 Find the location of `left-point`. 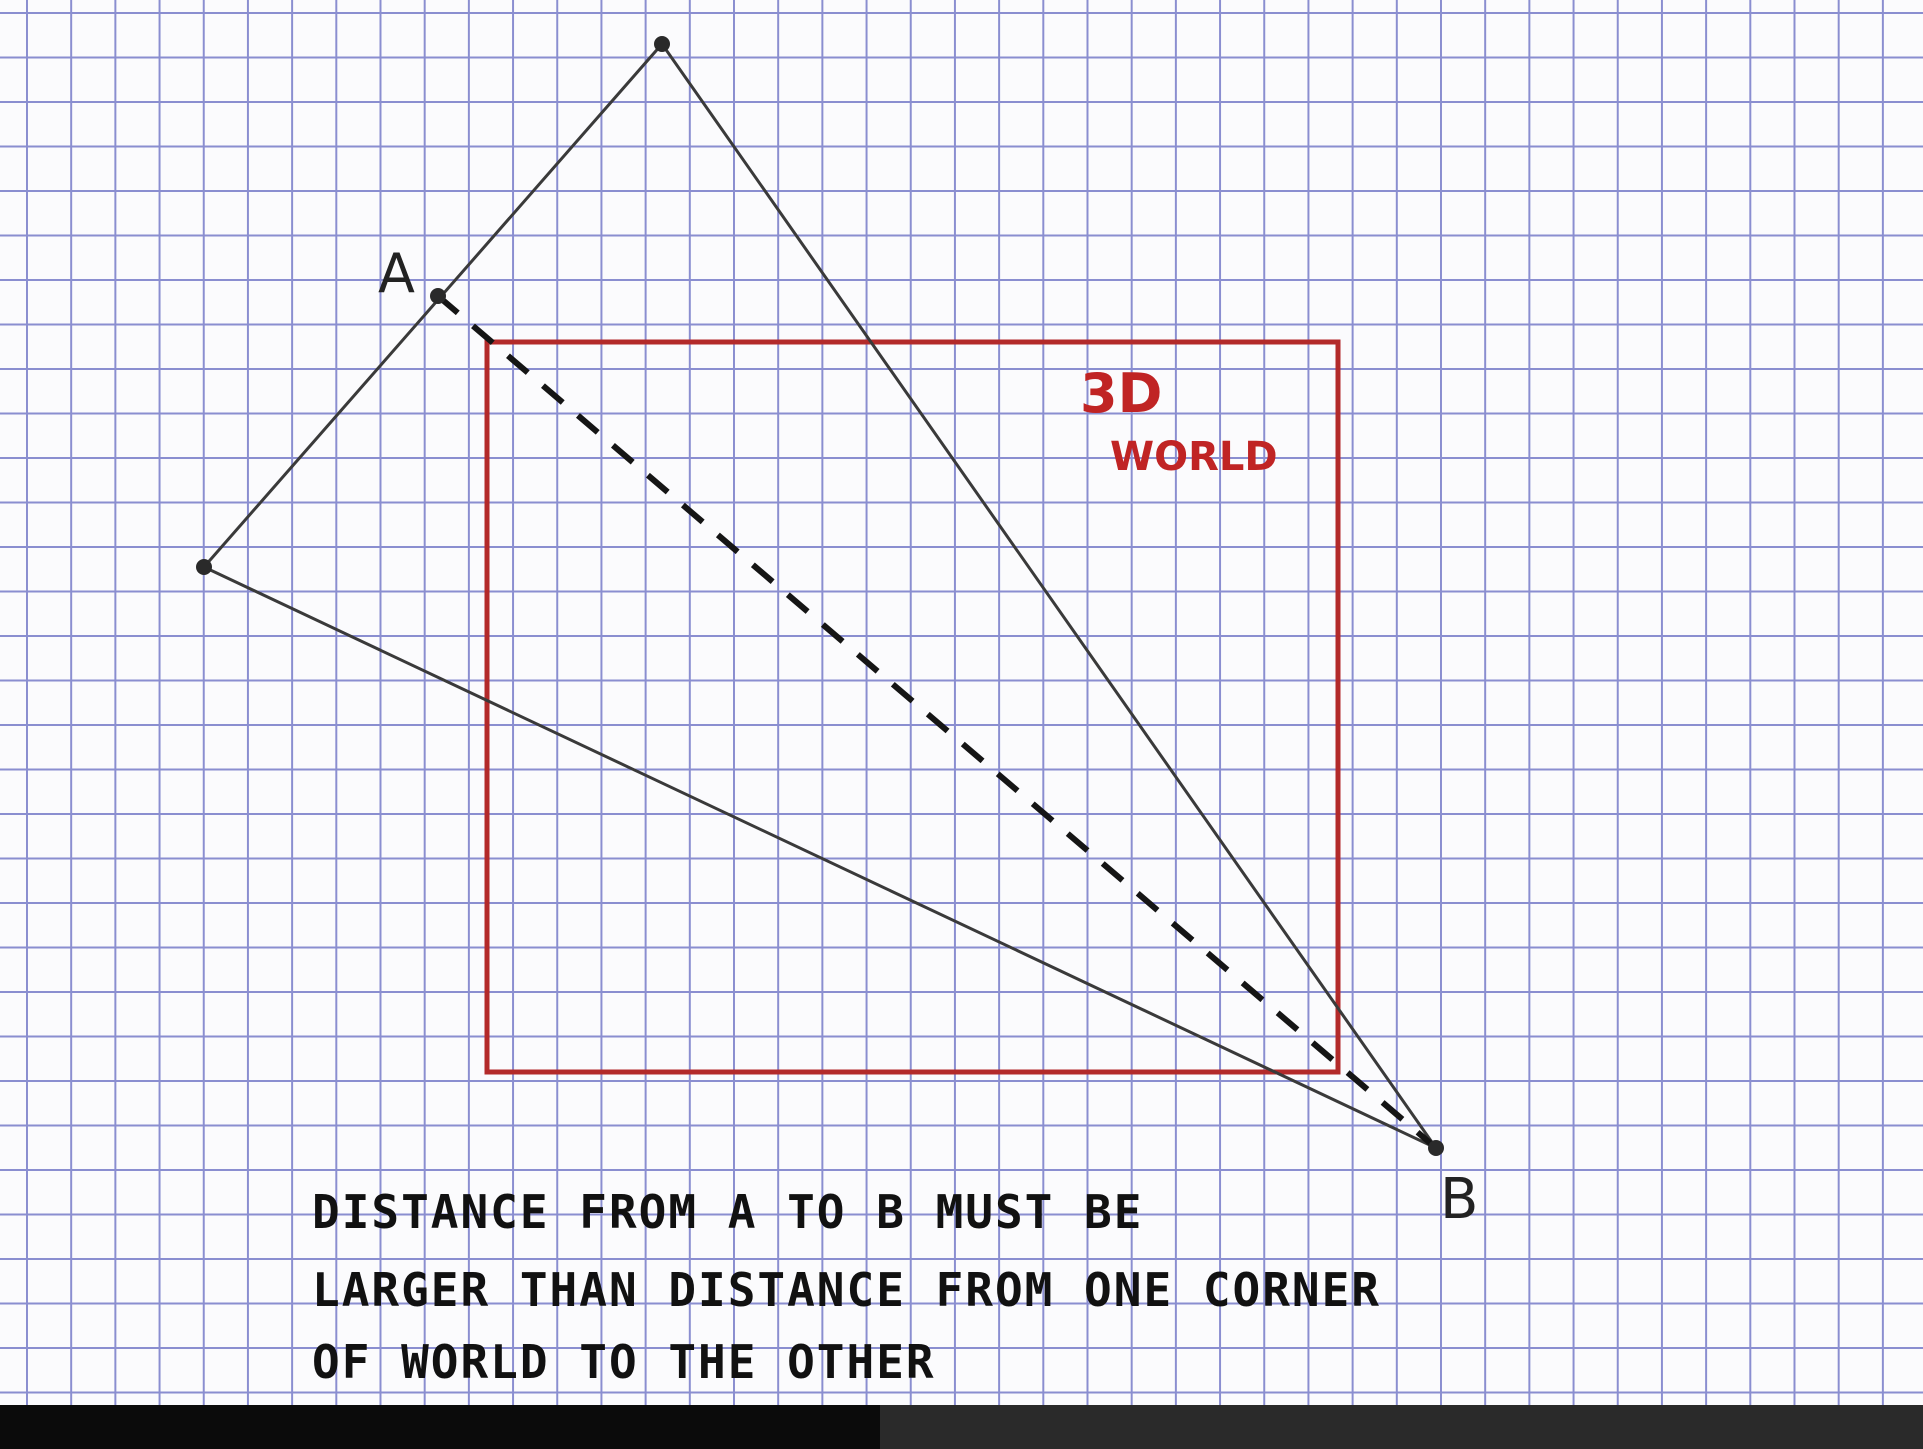

left-point is located at coordinates (204, 567).